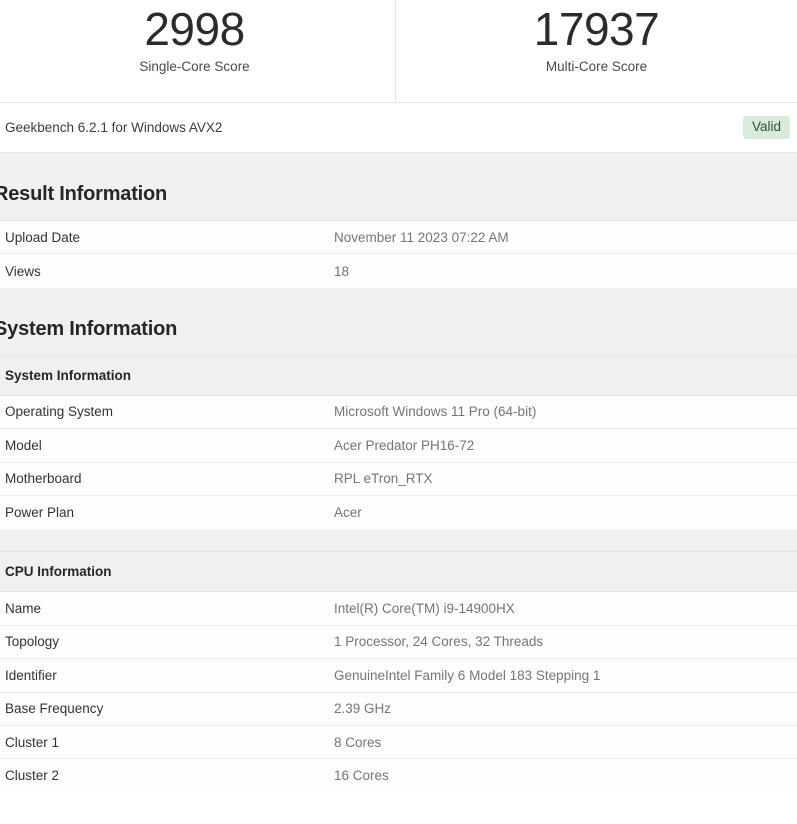 The width and height of the screenshot is (797, 824). Describe the element at coordinates (40, 513) in the screenshot. I see `row-label: Power Plan` at that location.